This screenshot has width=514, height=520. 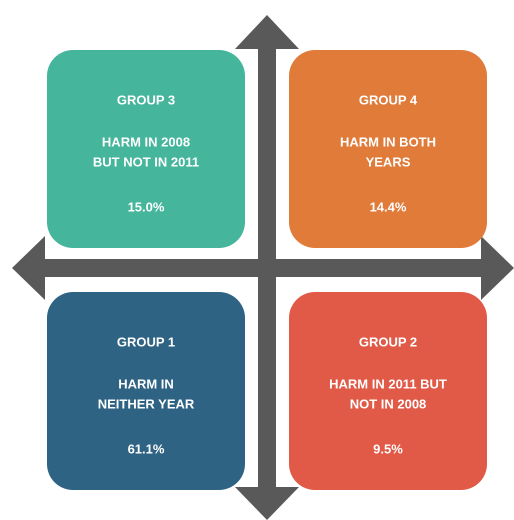 What do you see at coordinates (146, 341) in the screenshot?
I see `group-name: GROUP 1` at bounding box center [146, 341].